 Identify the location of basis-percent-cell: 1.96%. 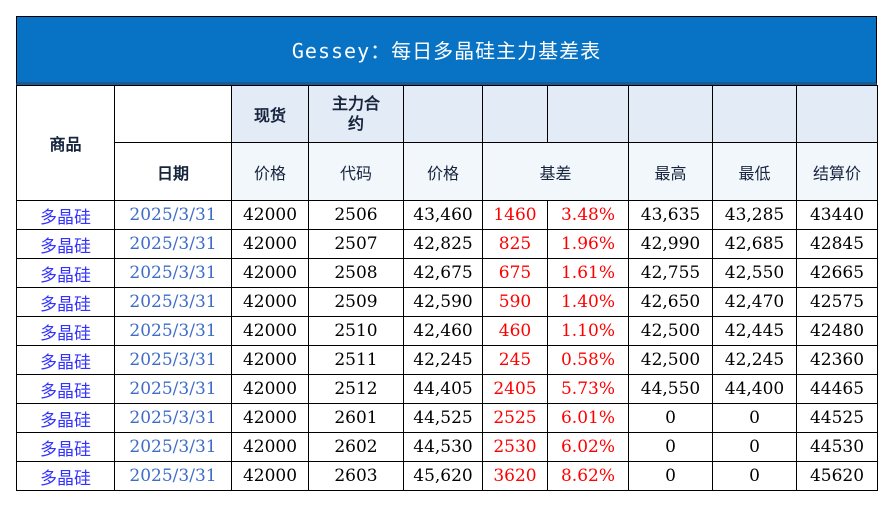
(588, 244).